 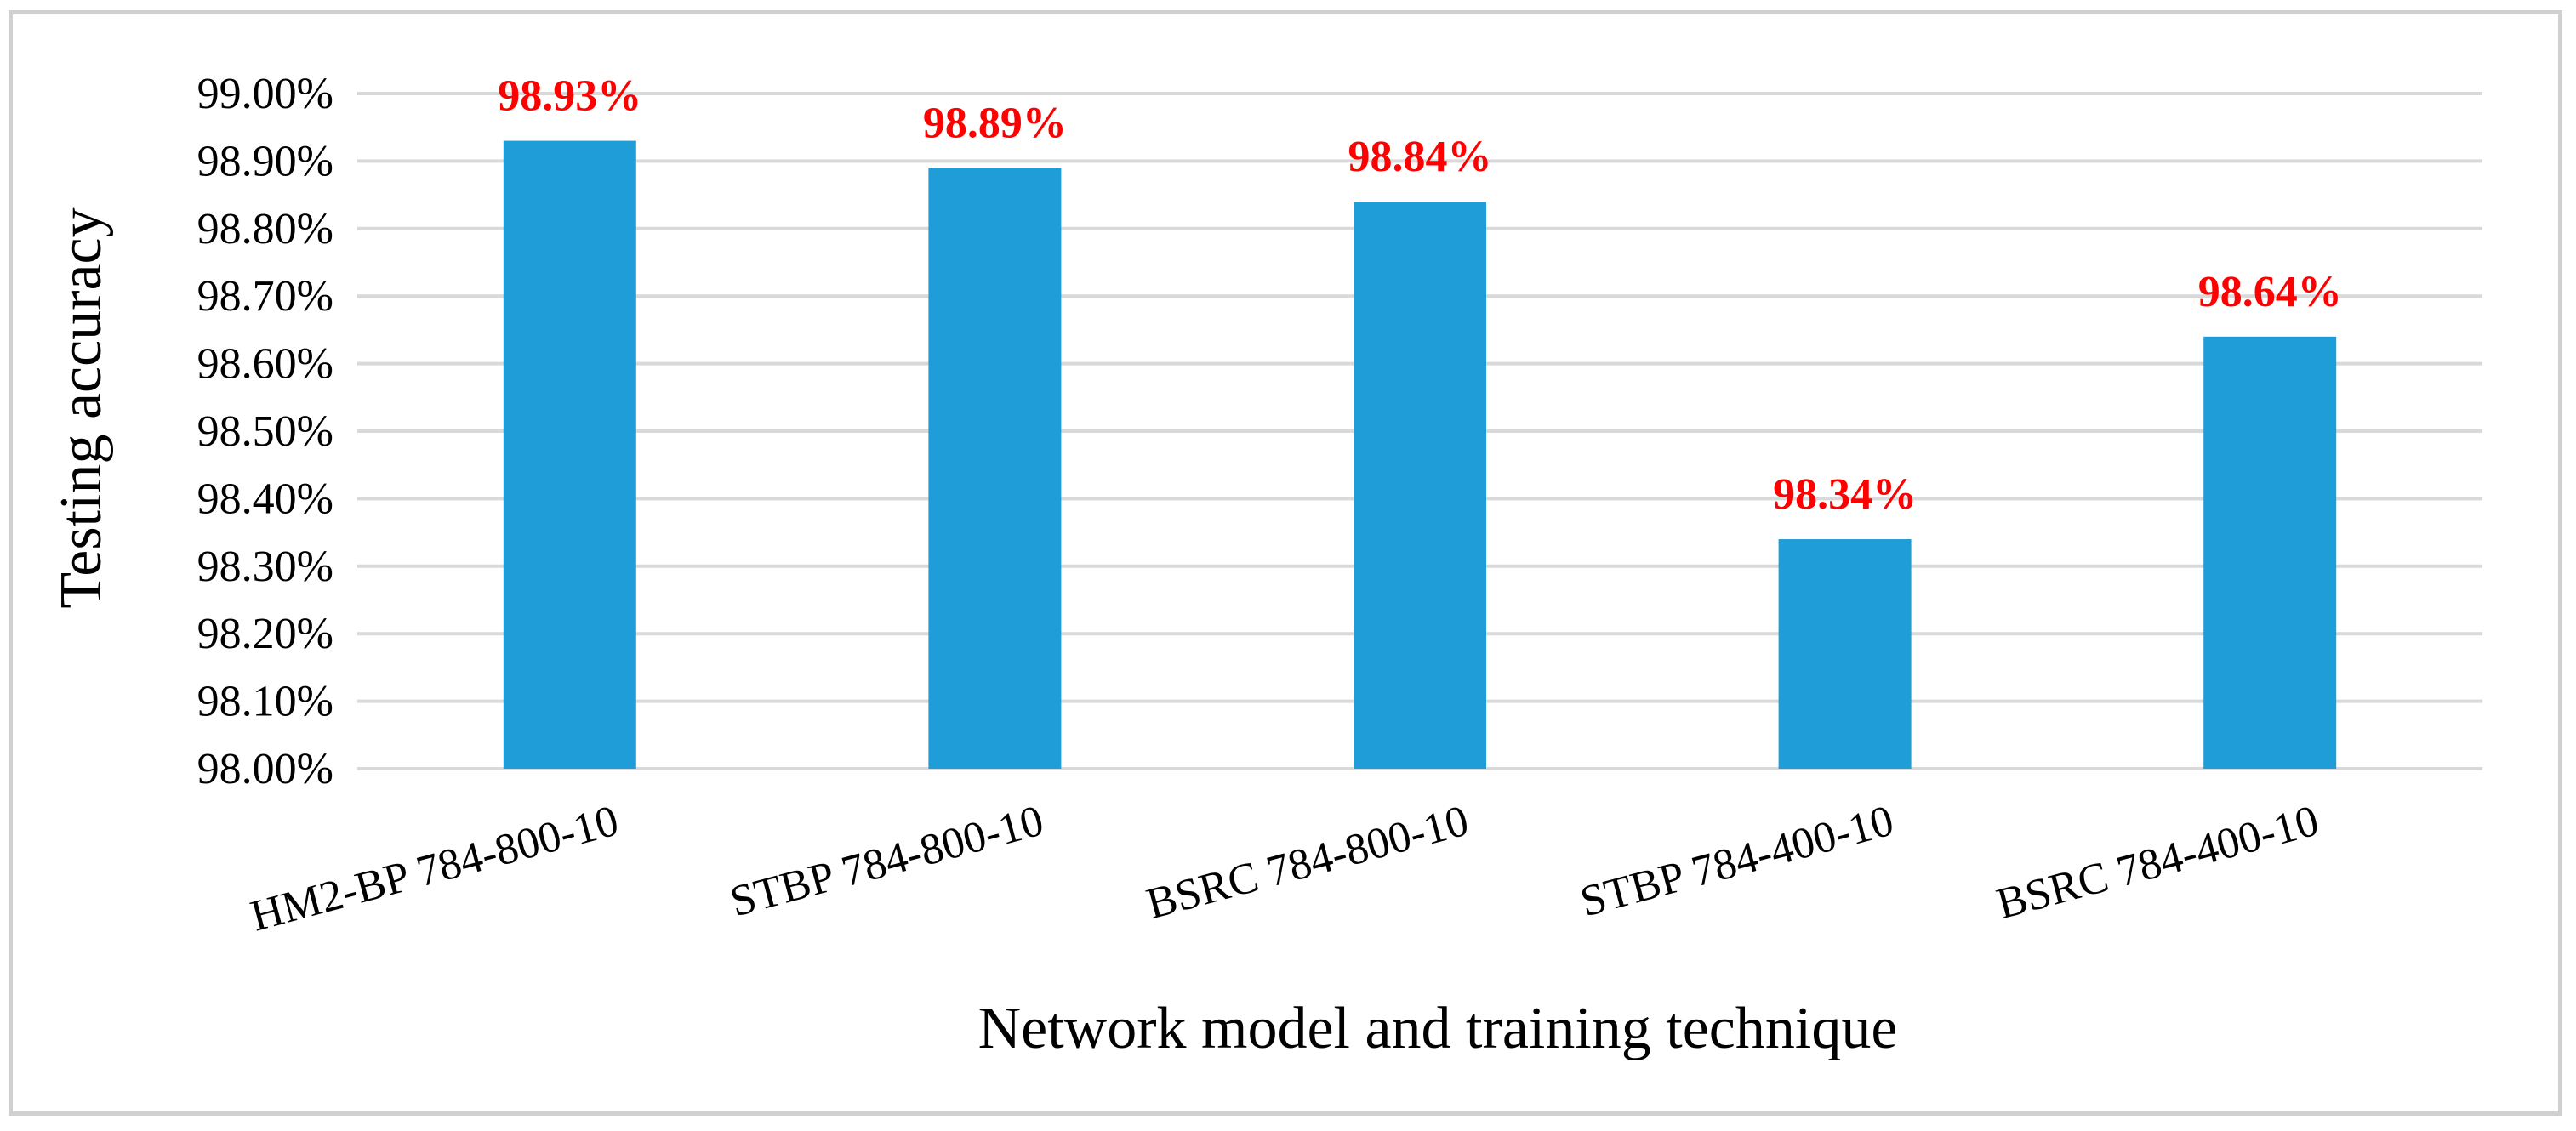 What do you see at coordinates (265, 161) in the screenshot?
I see `y-tick-label: 98.90%` at bounding box center [265, 161].